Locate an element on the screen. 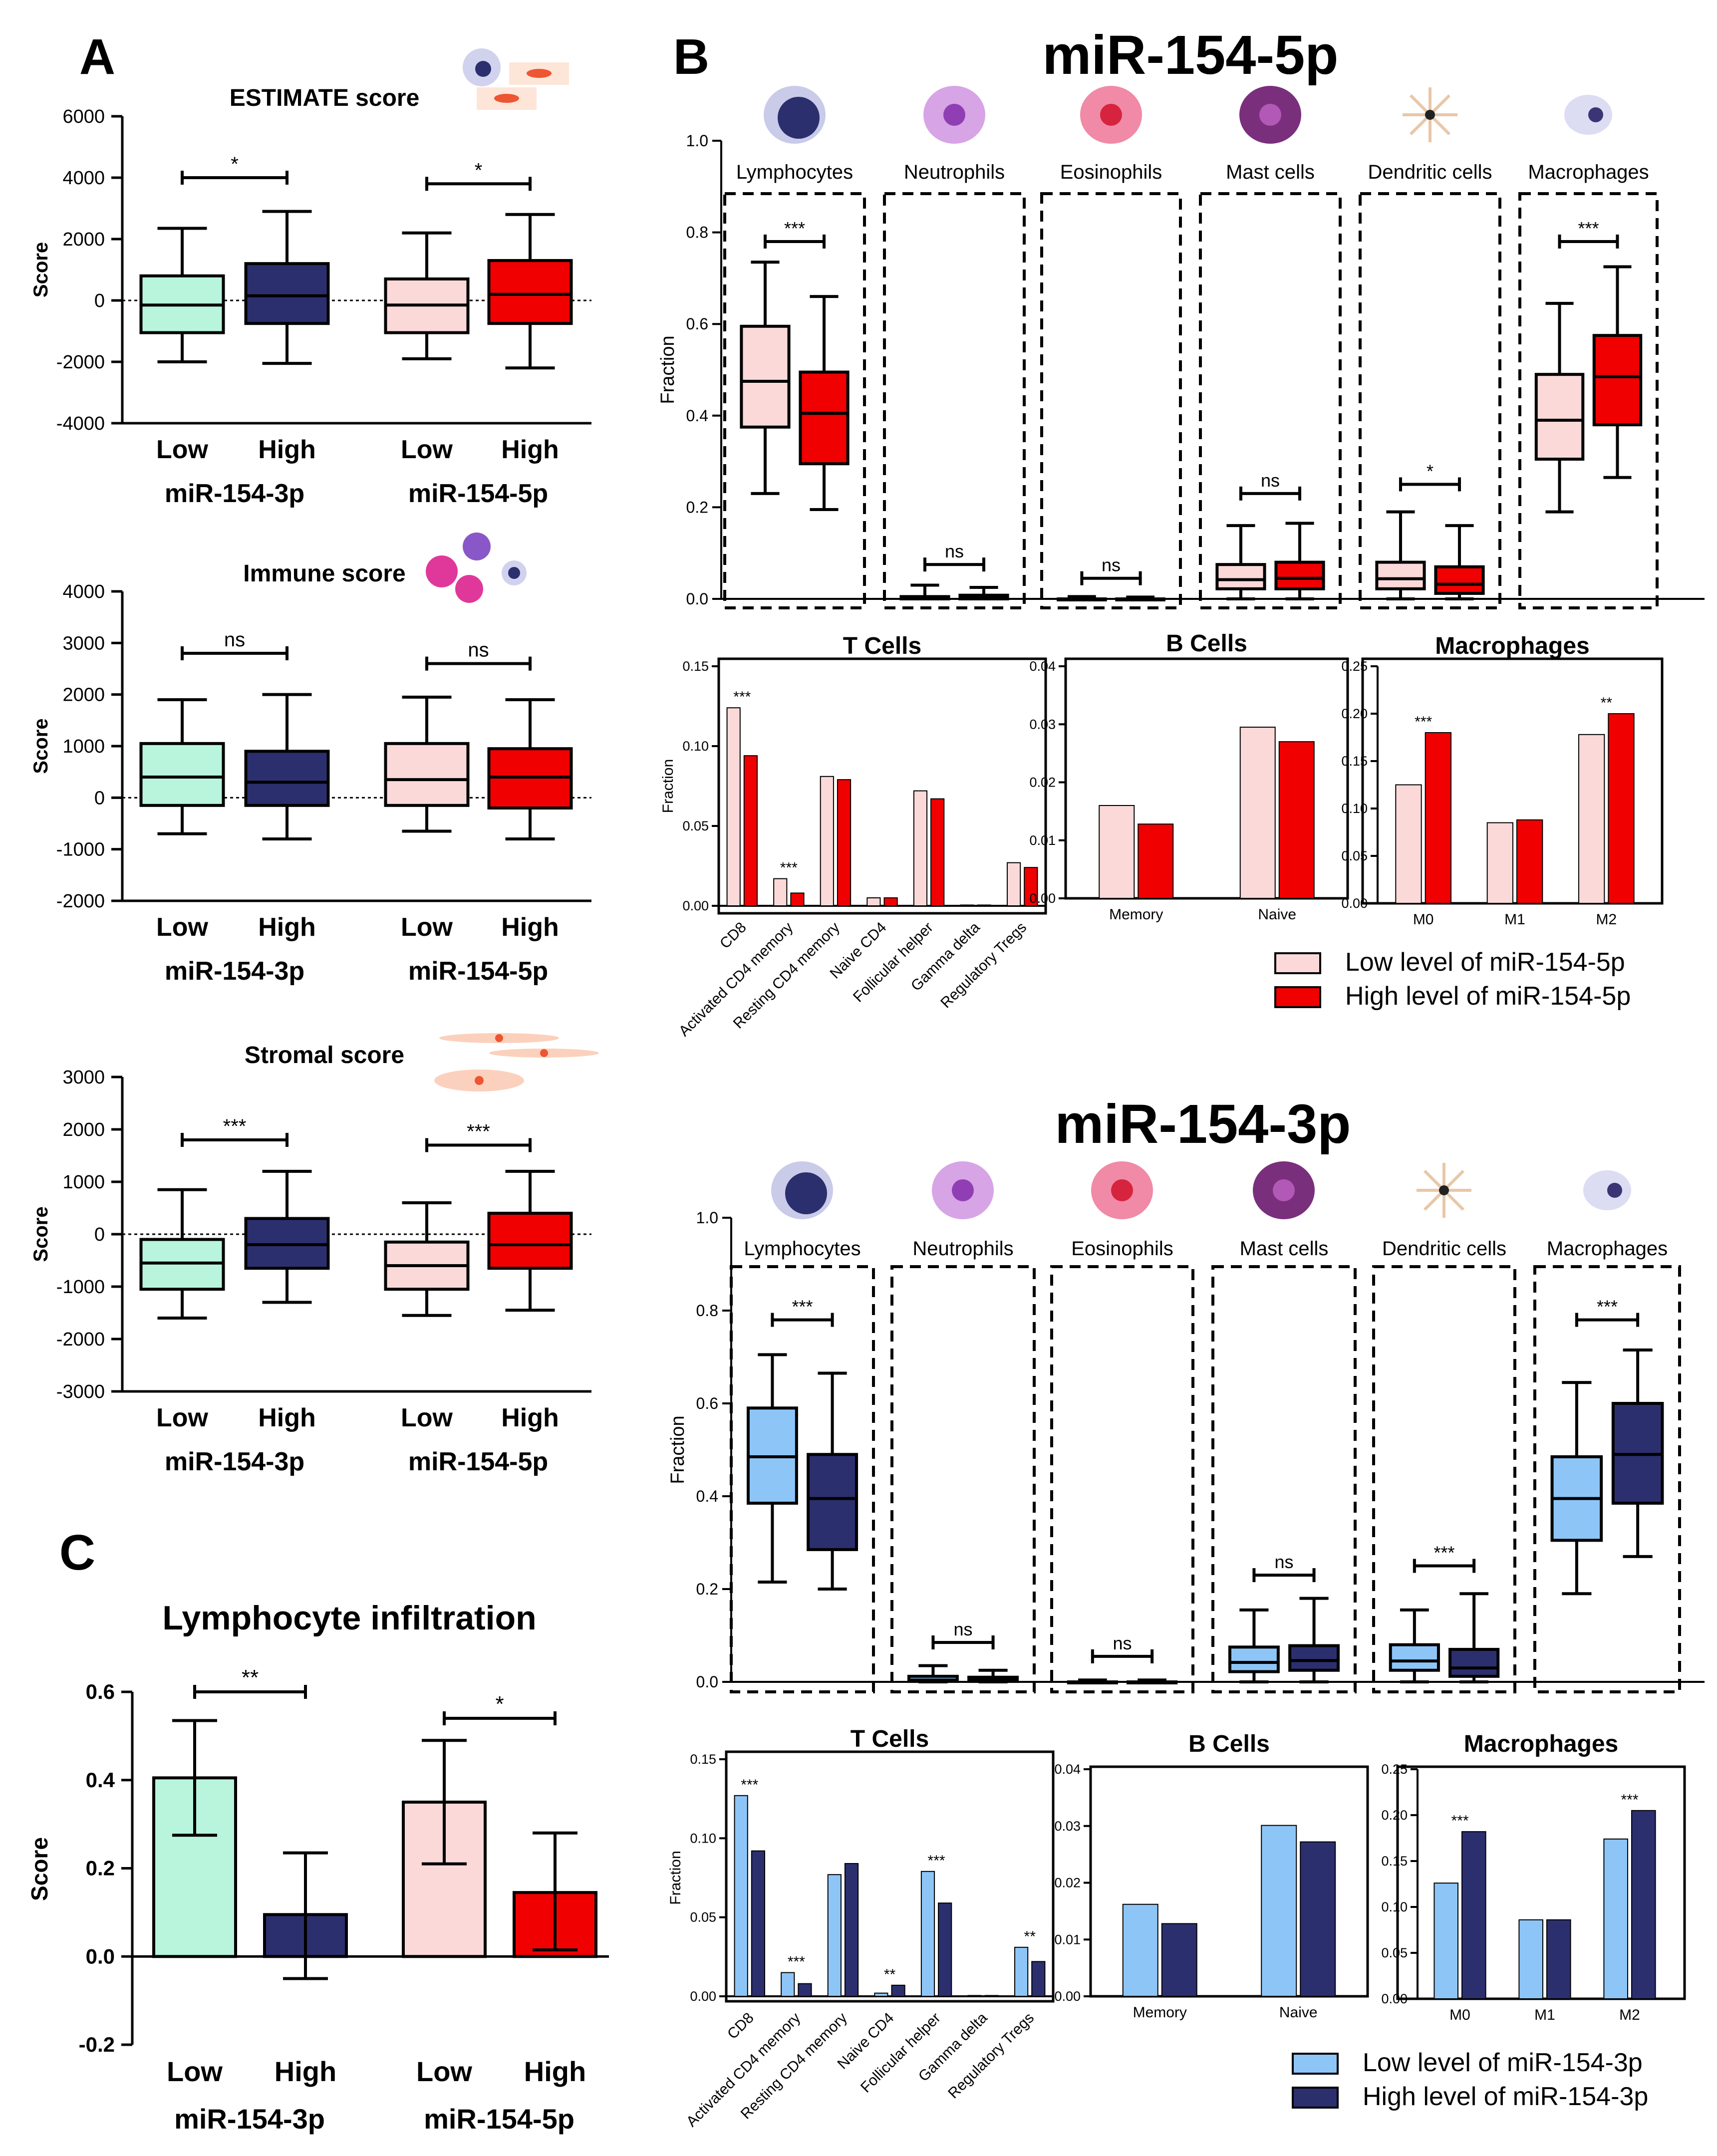 The image size is (1717, 2156). category-label: Regulatory Tregs is located at coordinates (991, 2056).